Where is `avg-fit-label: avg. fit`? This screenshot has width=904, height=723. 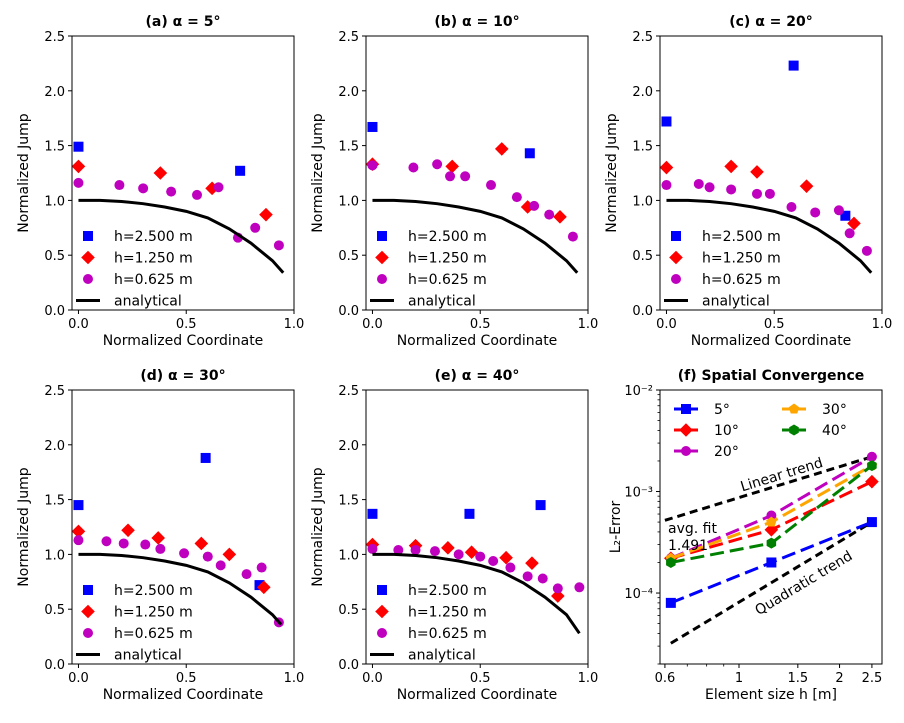
avg-fit-label: avg. fit is located at coordinates (692, 529).